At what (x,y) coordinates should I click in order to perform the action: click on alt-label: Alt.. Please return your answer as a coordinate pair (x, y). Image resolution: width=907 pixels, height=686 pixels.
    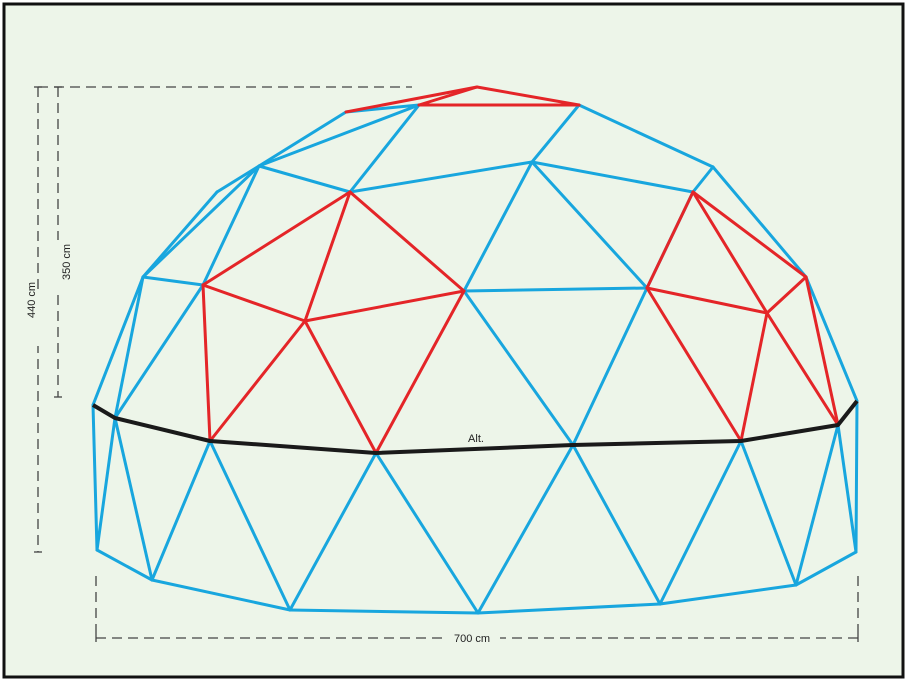
    Looking at the image, I should click on (476, 439).